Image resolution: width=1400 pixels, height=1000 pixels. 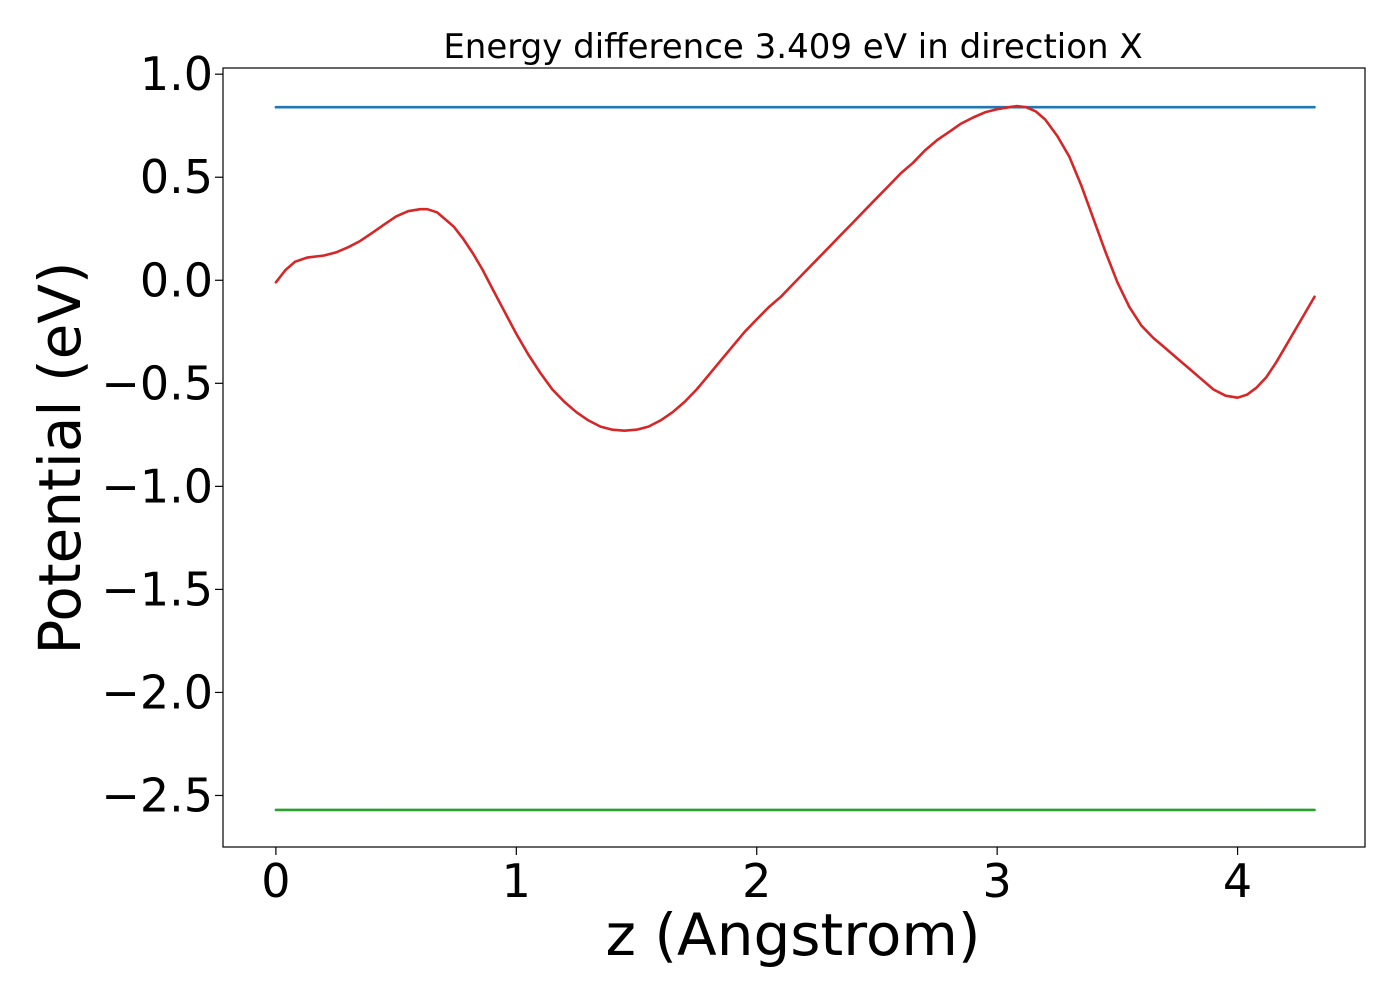 I want to click on y-tick-label: −2.0, so click(x=157, y=692).